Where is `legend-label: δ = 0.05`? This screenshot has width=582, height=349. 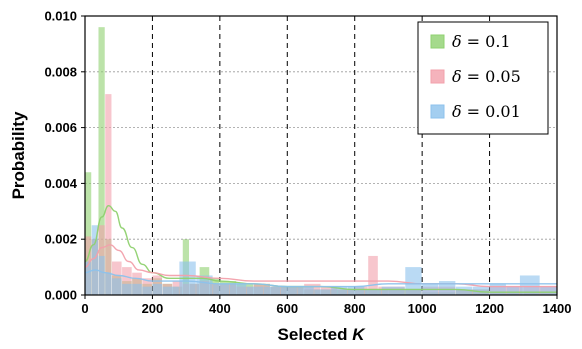
legend-label: δ = 0.05 is located at coordinates (486, 76).